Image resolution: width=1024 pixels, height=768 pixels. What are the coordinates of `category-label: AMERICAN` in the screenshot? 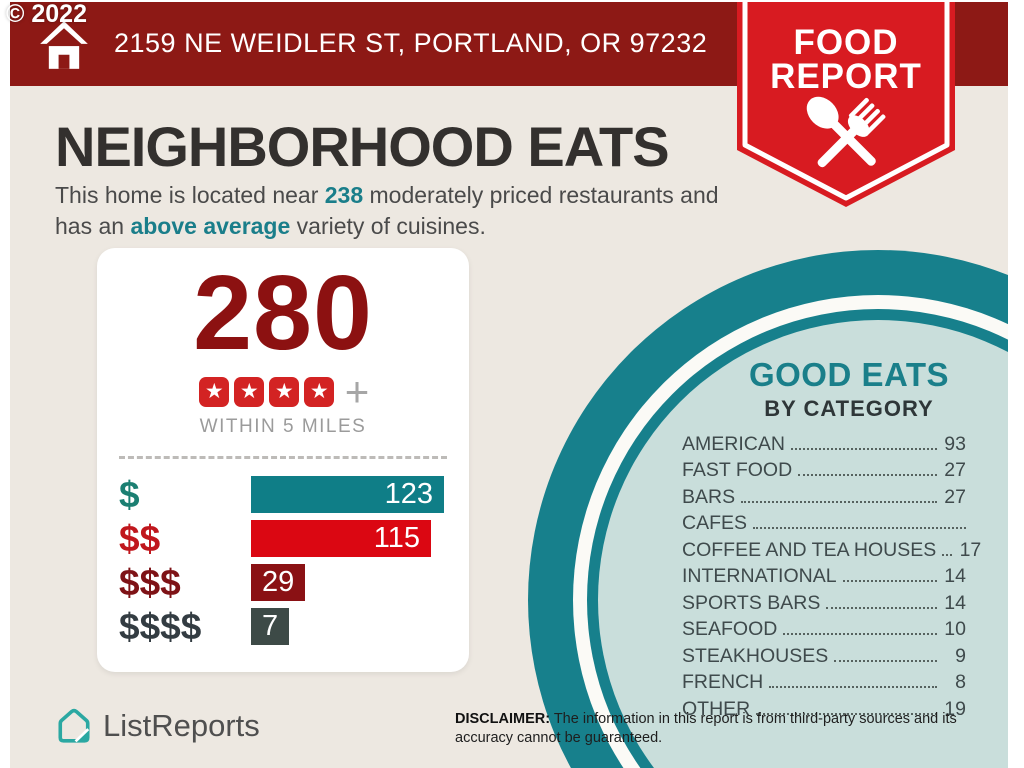 It's located at (733, 443).